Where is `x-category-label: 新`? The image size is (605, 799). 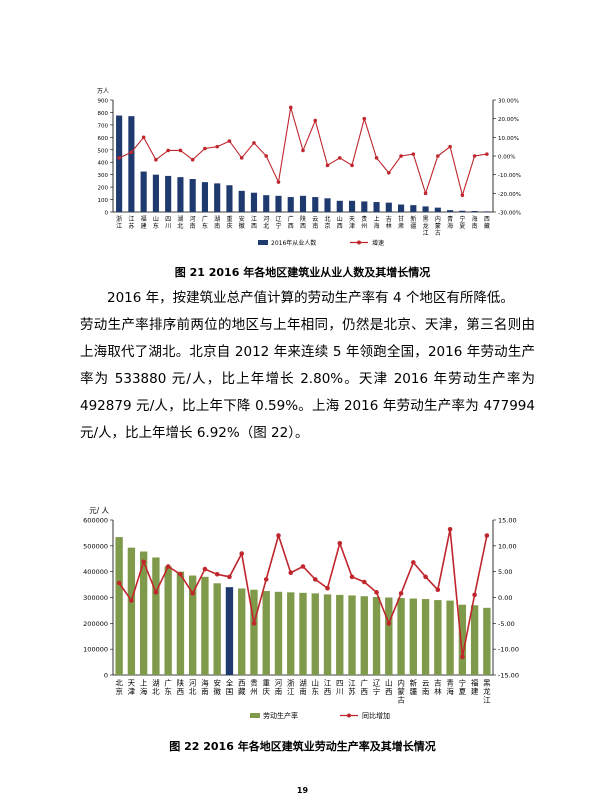
x-category-label: 新 is located at coordinates (414, 683).